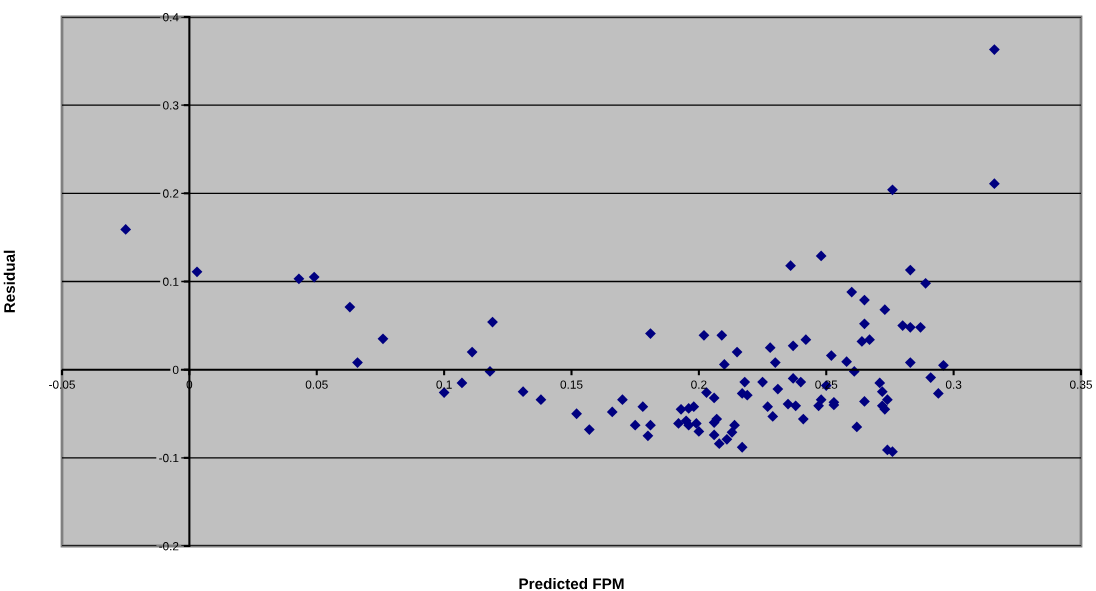 This screenshot has height=591, width=1096. What do you see at coordinates (171, 17) in the screenshot?
I see `y-tick-label: 0.4` at bounding box center [171, 17].